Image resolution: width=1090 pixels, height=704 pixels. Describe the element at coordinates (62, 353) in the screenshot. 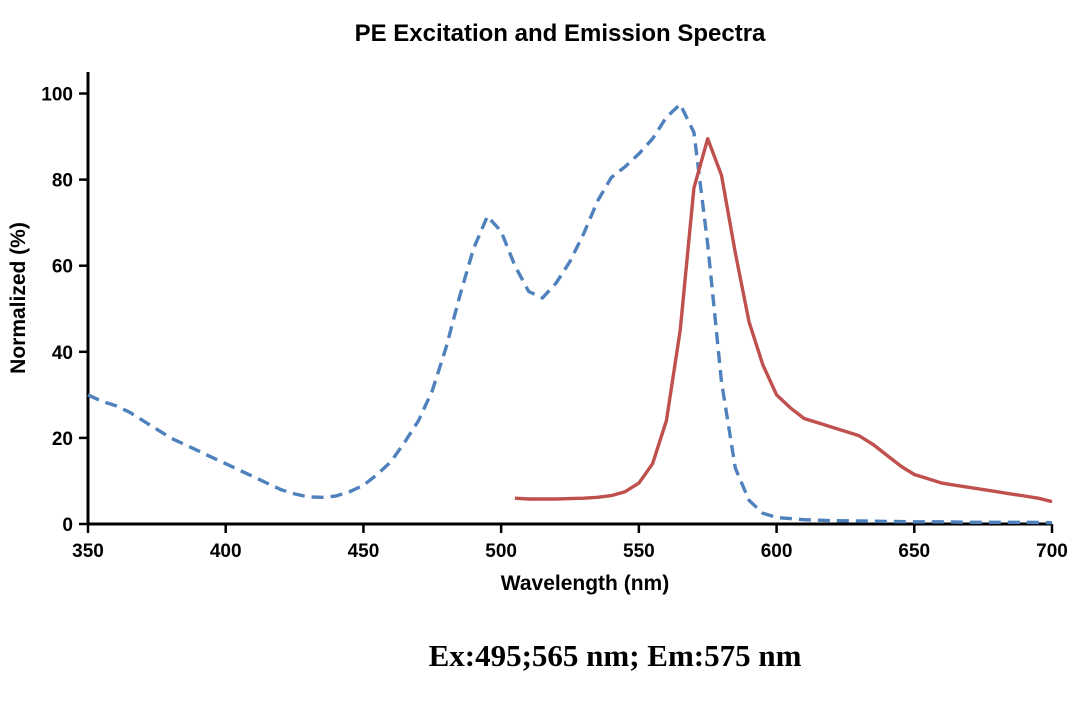

I see `y-tick-label: 40` at that location.